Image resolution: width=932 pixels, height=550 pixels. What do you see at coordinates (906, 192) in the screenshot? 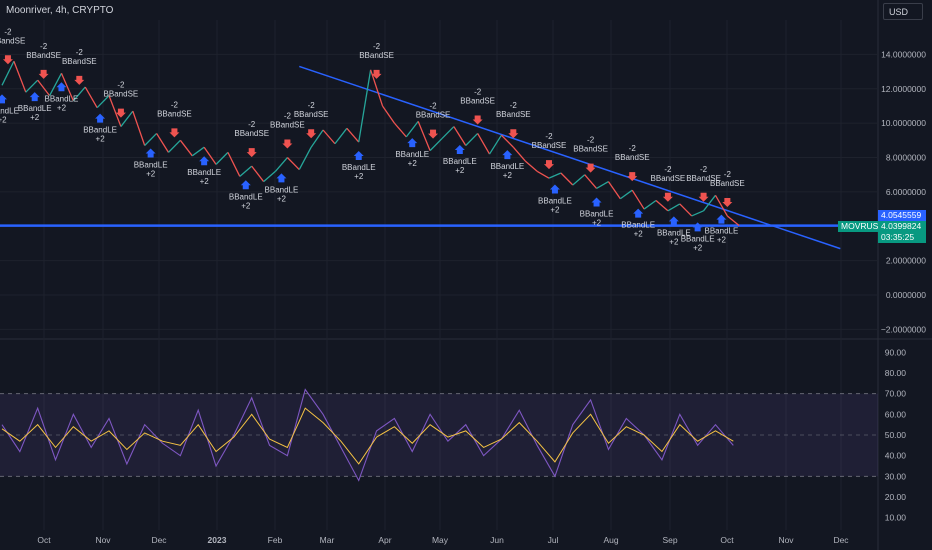
I see `price-tick-label: 6.0000000` at bounding box center [906, 192].